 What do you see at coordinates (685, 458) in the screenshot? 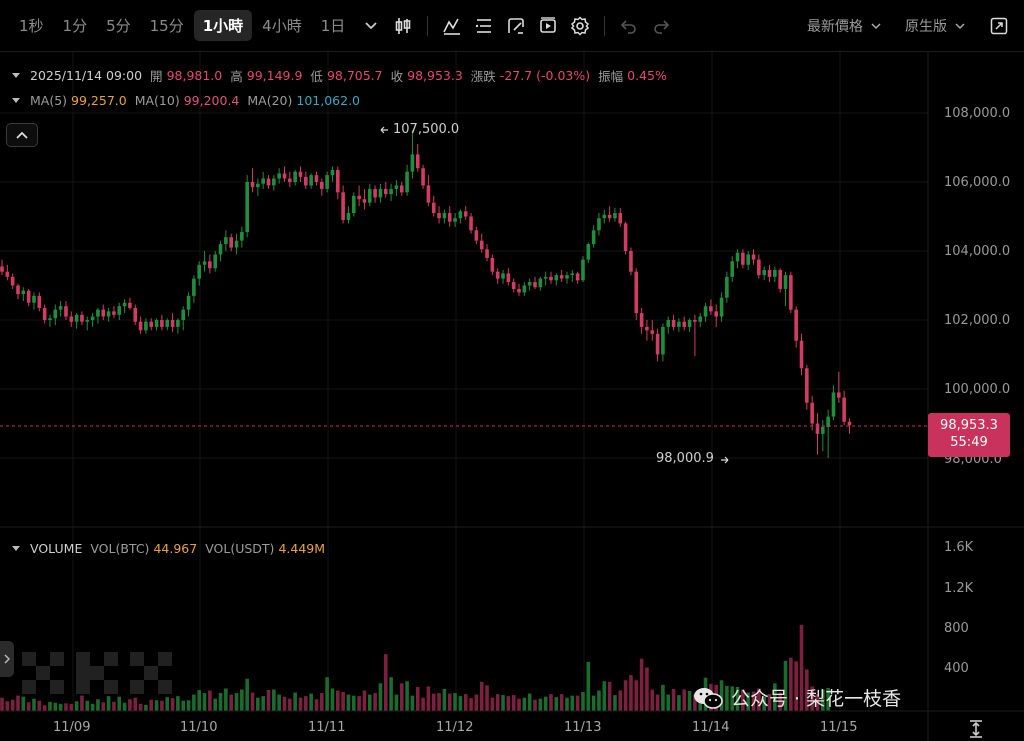
I see `low-annotation: 98,000.9` at bounding box center [685, 458].